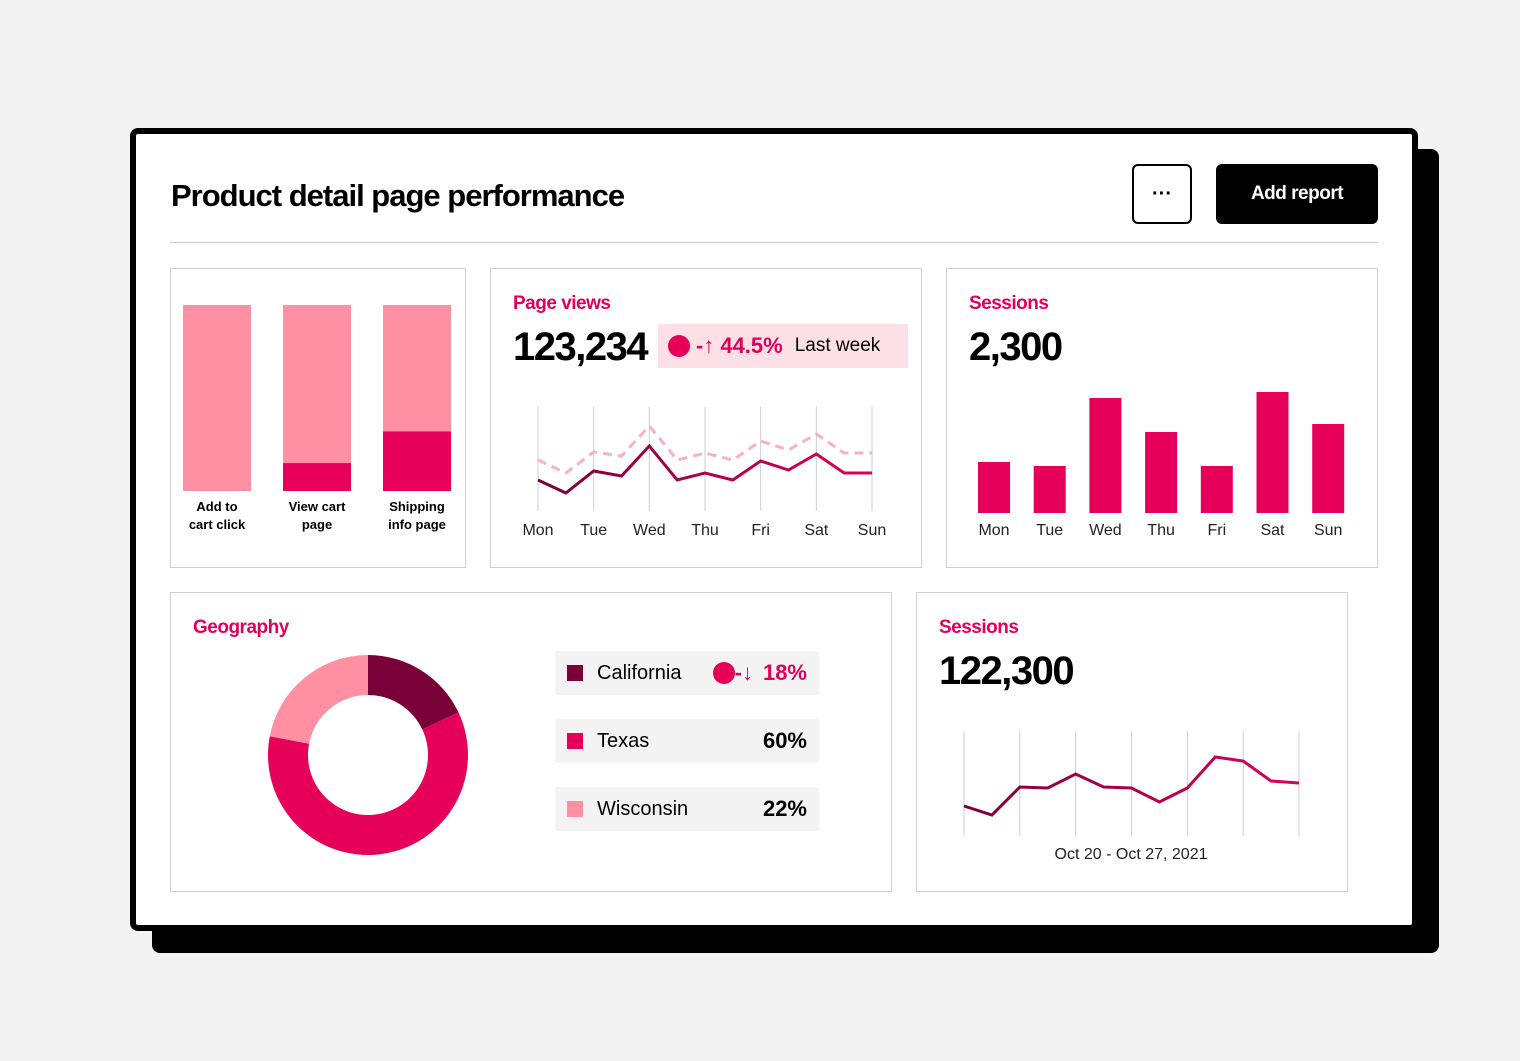 The height and width of the screenshot is (1061, 1520). I want to click on legend-label: Texas, so click(623, 740).